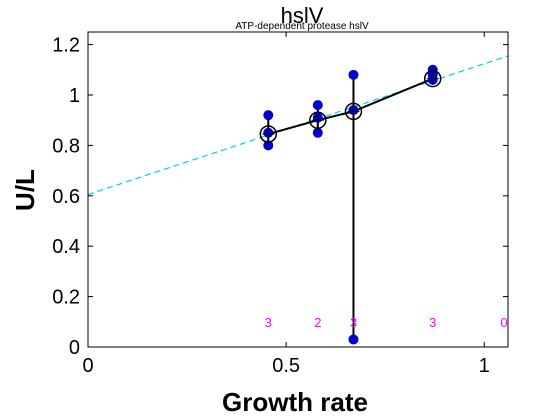  What do you see at coordinates (87, 366) in the screenshot?
I see `x-tick-label: 0` at bounding box center [87, 366].